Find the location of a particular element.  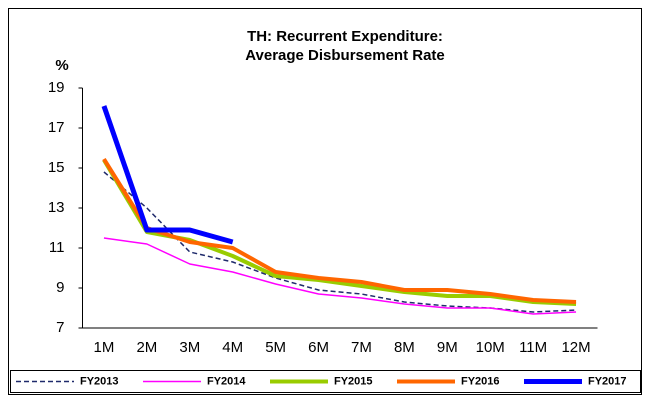

x-tick-label: 7M is located at coordinates (361, 347).